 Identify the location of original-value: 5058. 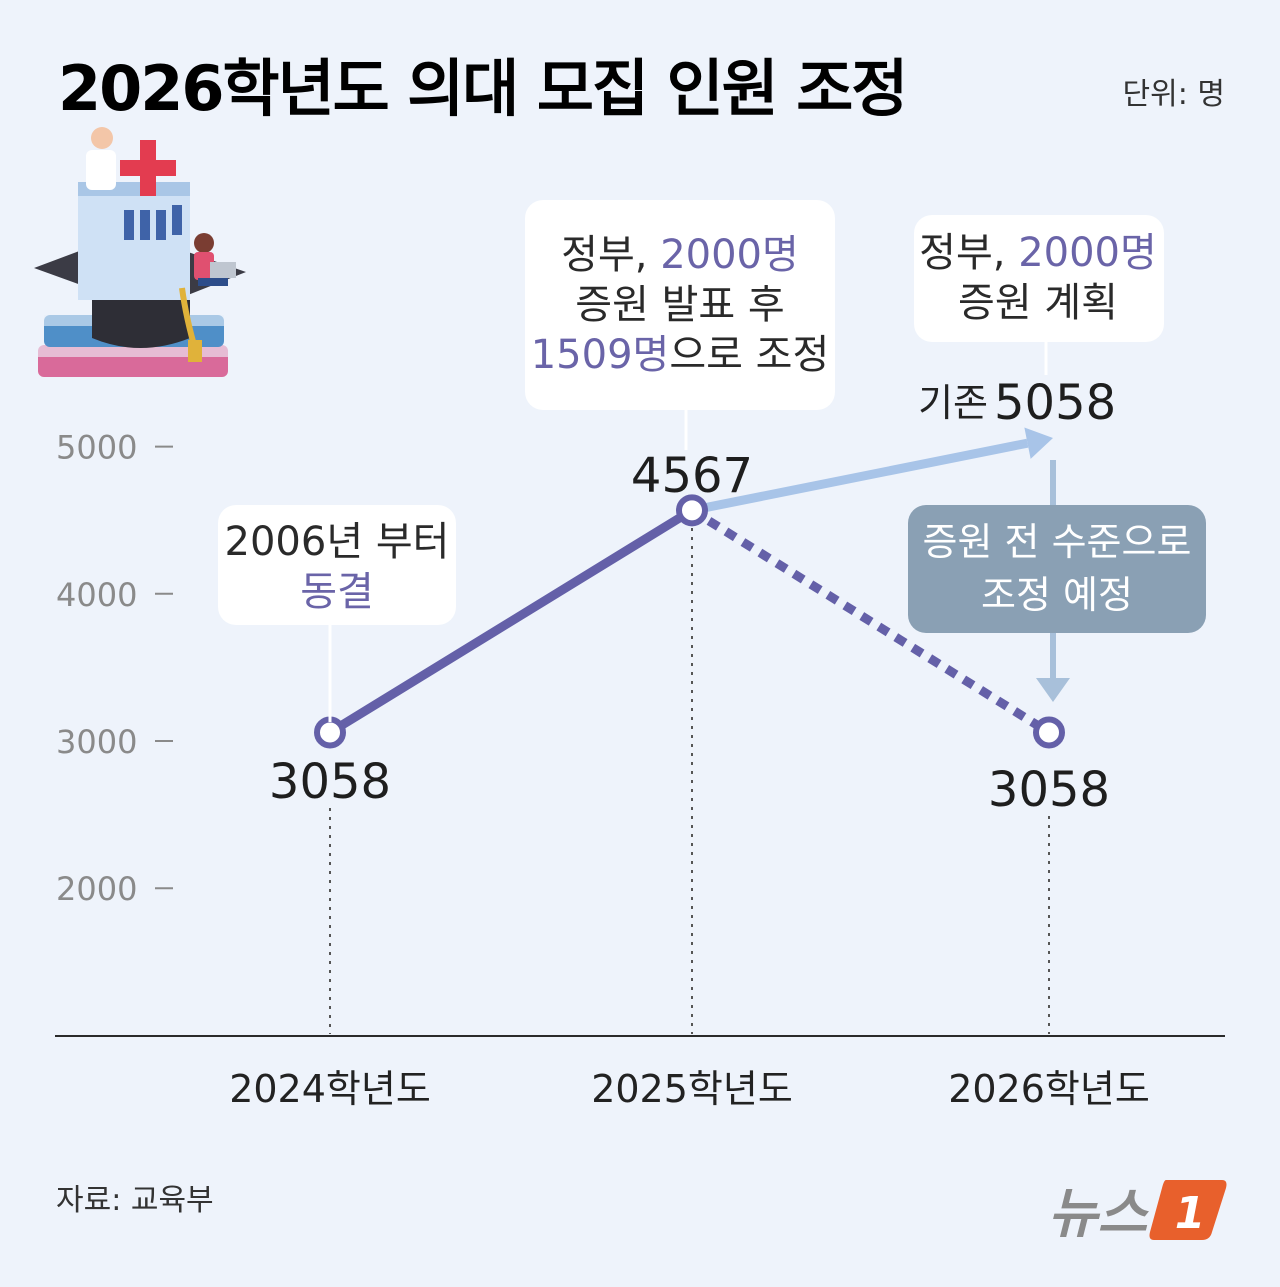
(1055, 403).